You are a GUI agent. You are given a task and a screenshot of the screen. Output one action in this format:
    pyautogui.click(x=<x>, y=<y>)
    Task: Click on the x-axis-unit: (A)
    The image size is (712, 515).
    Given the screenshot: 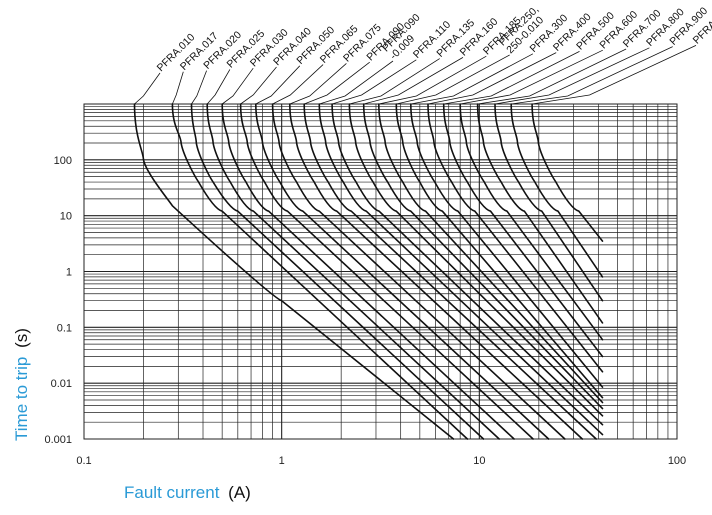 What is the action you would take?
    pyautogui.click(x=239, y=492)
    